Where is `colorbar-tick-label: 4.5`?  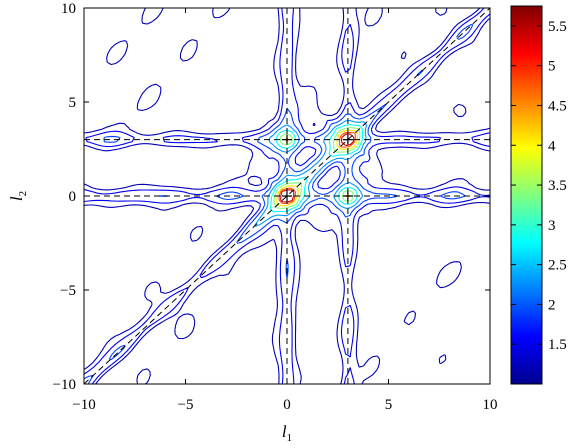 colorbar-tick-label: 4.5 is located at coordinates (557, 106).